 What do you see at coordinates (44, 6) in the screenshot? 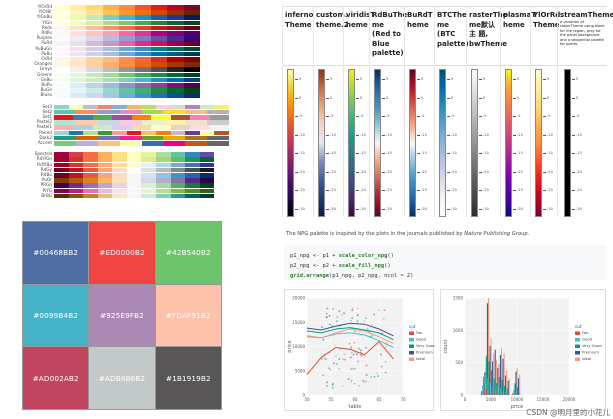
I see `palette-name: YlOrRd` at bounding box center [44, 6].